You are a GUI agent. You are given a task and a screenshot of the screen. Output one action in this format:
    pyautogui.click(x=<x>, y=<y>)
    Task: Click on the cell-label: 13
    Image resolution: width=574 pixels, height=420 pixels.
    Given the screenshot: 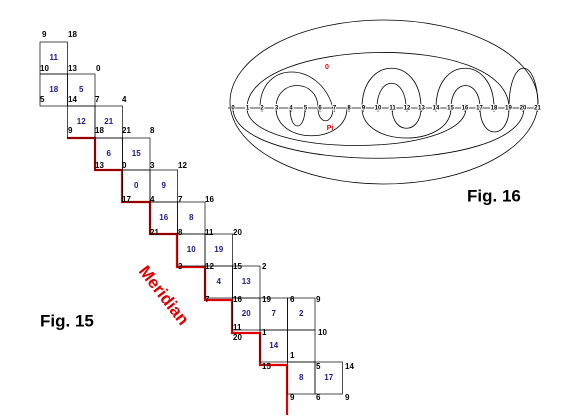 What is the action you would take?
    pyautogui.click(x=246, y=281)
    